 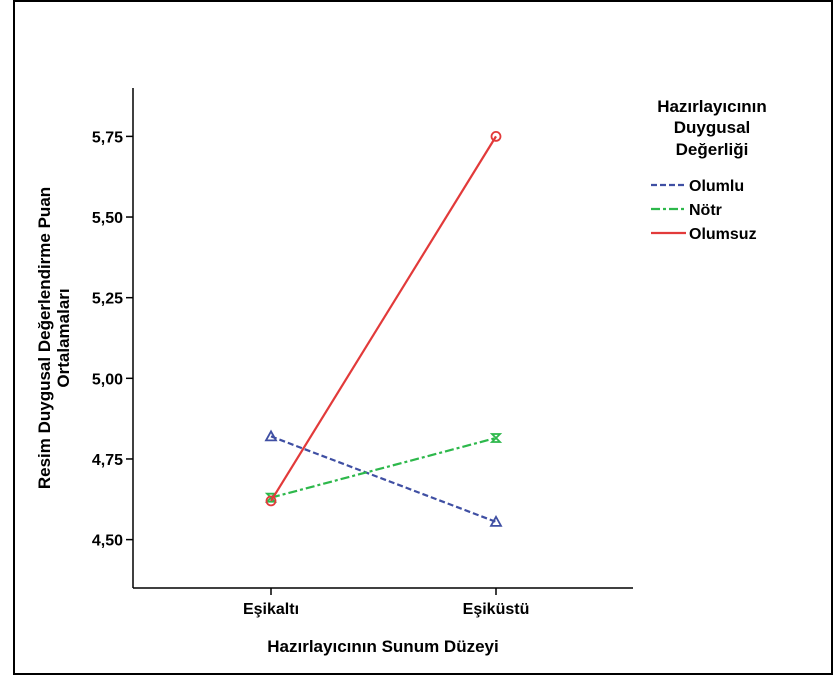 I want to click on legend-label: Olumlu, so click(x=716, y=186).